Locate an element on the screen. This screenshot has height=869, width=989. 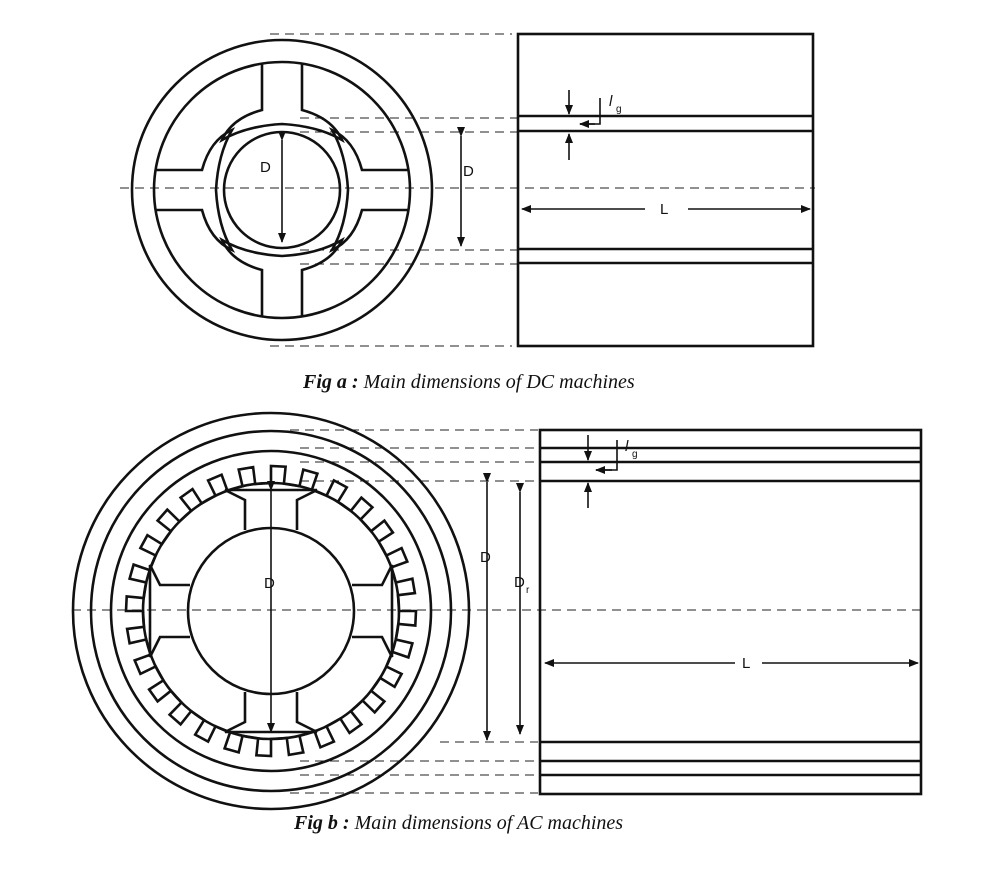
fig-a-yoke-outer is located at coordinates (282, 190).